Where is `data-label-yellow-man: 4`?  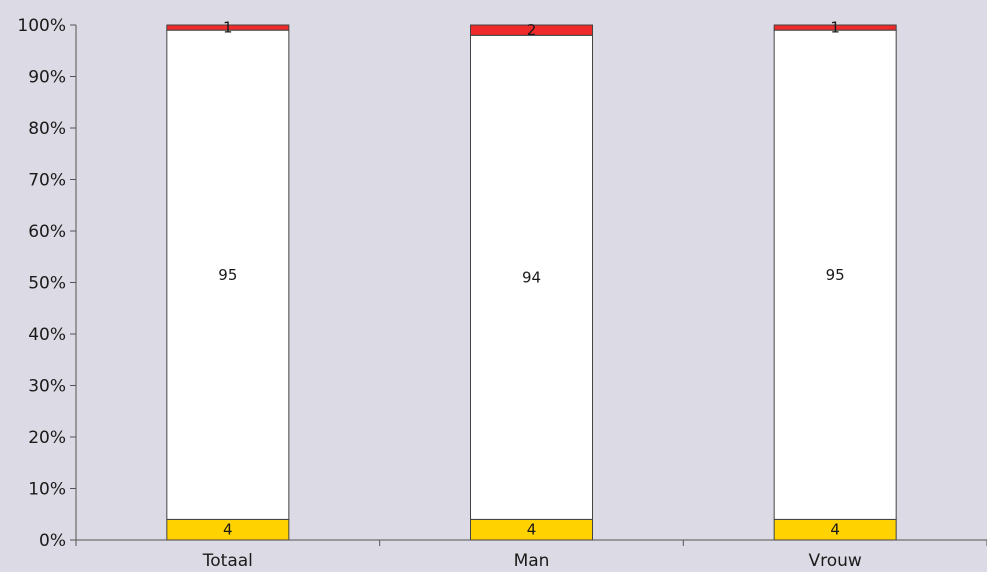
data-label-yellow-man: 4 is located at coordinates (532, 530).